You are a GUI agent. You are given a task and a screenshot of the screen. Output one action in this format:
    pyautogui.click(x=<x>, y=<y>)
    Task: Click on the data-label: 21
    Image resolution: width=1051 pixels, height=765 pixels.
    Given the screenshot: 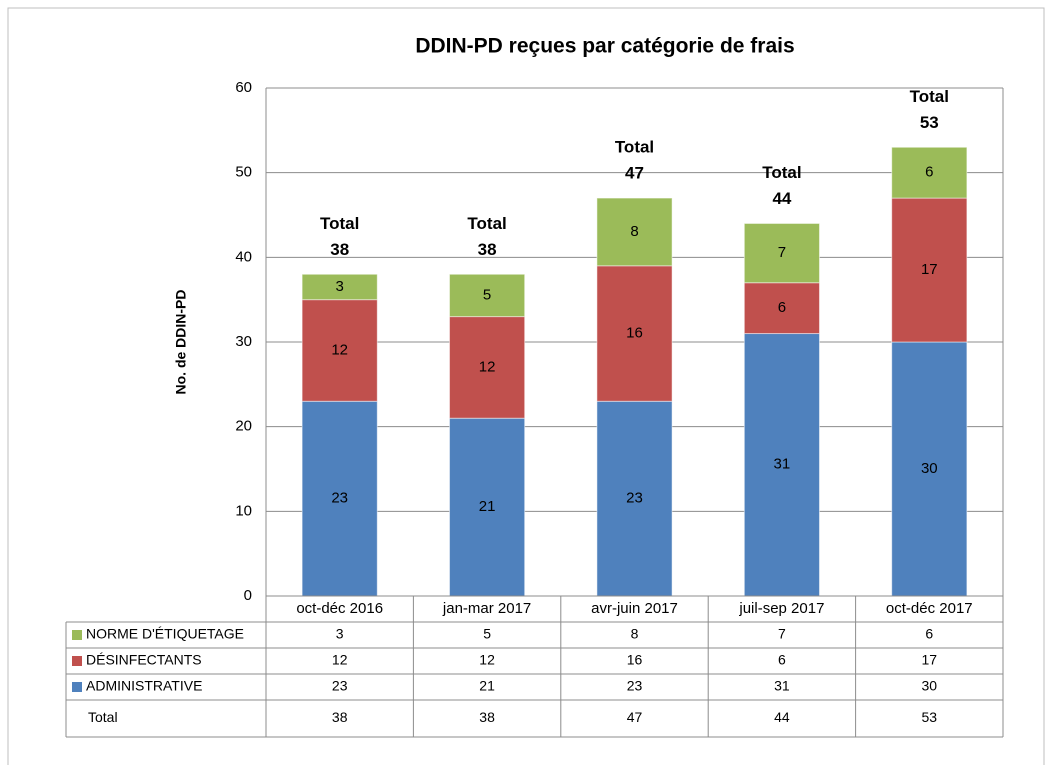 What is the action you would take?
    pyautogui.click(x=487, y=506)
    